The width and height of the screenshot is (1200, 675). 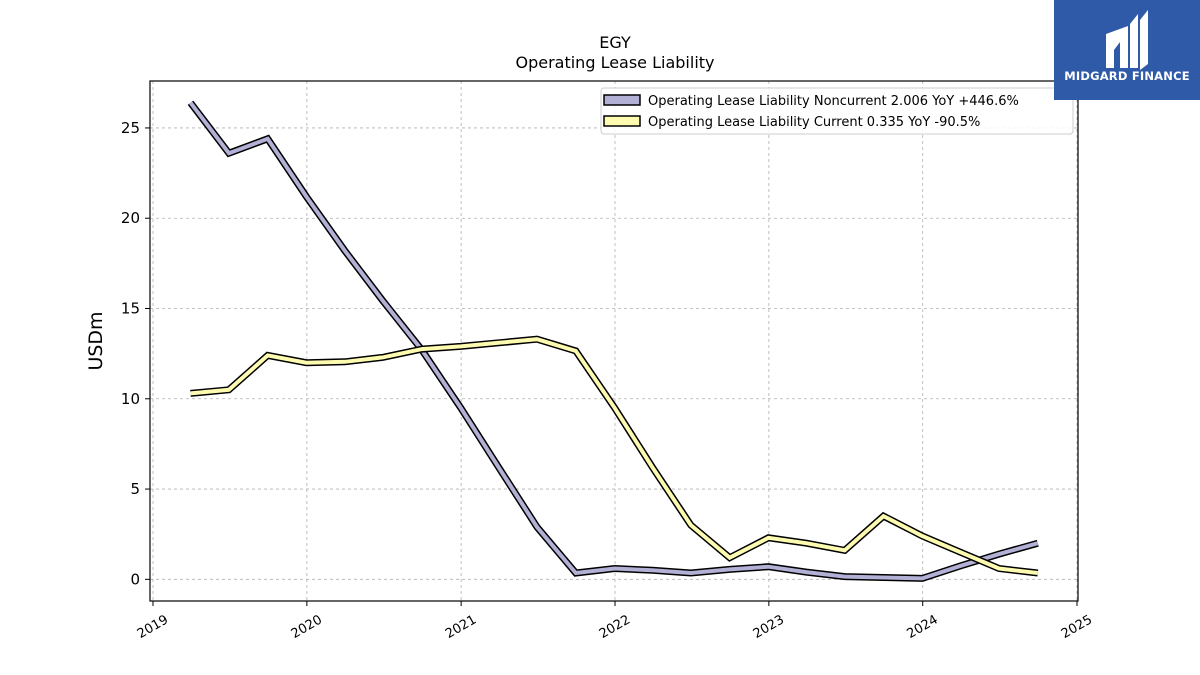 I want to click on y-tick-label: 5, so click(x=135, y=489).